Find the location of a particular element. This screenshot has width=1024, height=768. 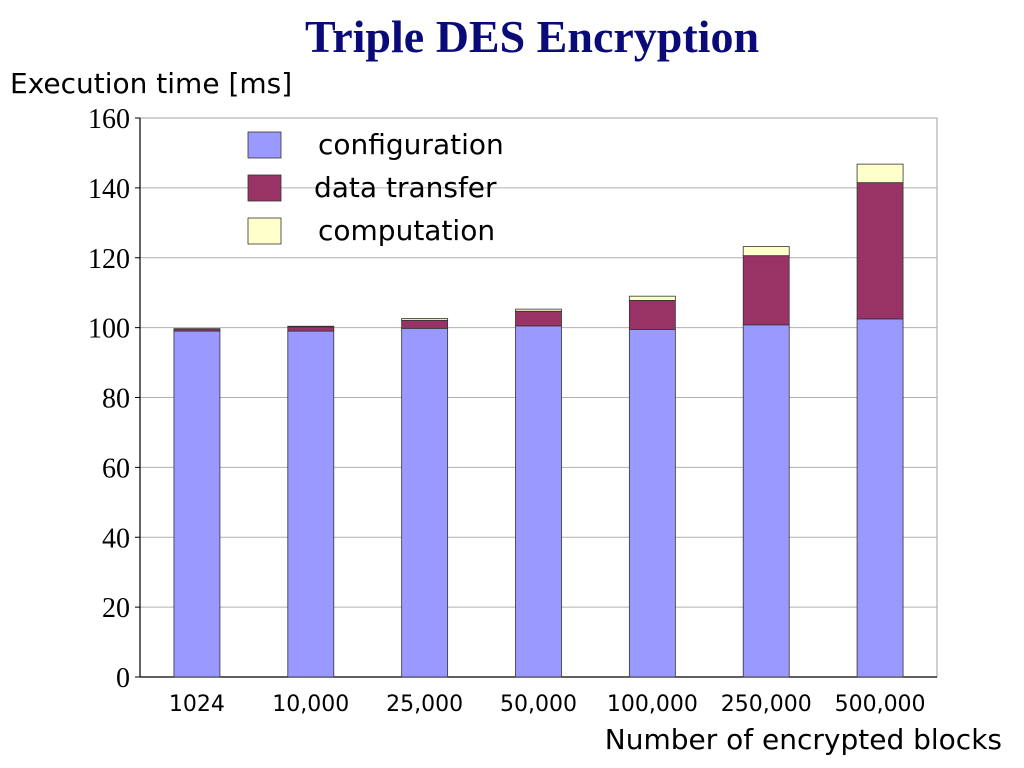

y-tick-label: 0 is located at coordinates (123, 678).